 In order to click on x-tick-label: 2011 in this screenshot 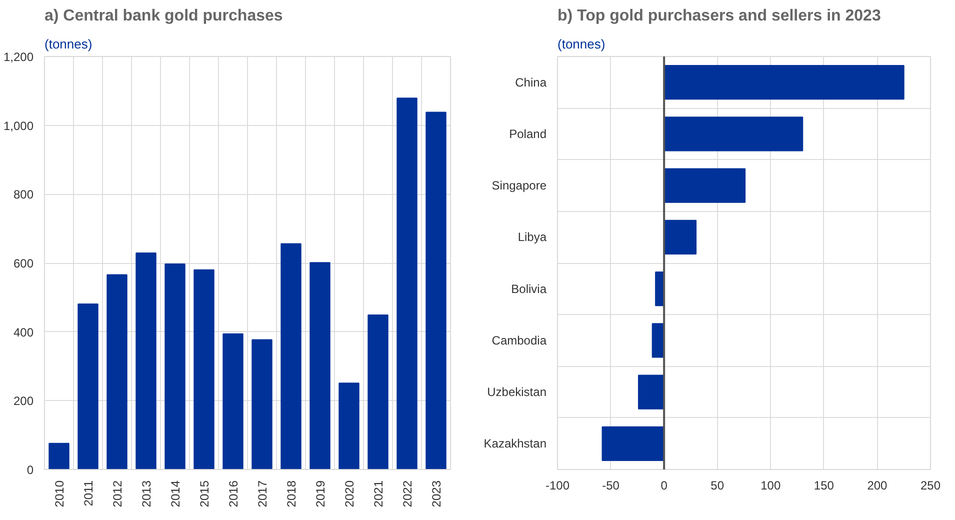, I will do `click(89, 493)`.